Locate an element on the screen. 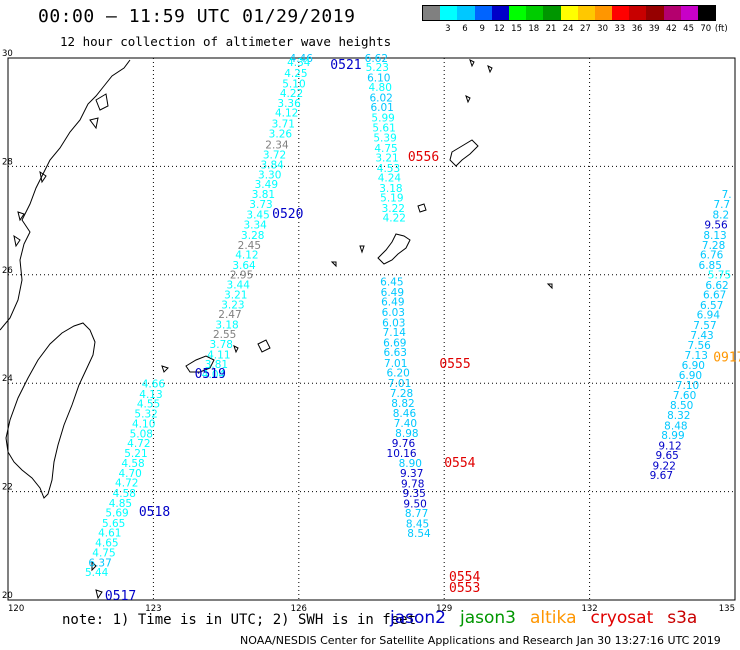 The width and height of the screenshot is (740, 650). wave-height-value: 4.55 is located at coordinates (148, 405).